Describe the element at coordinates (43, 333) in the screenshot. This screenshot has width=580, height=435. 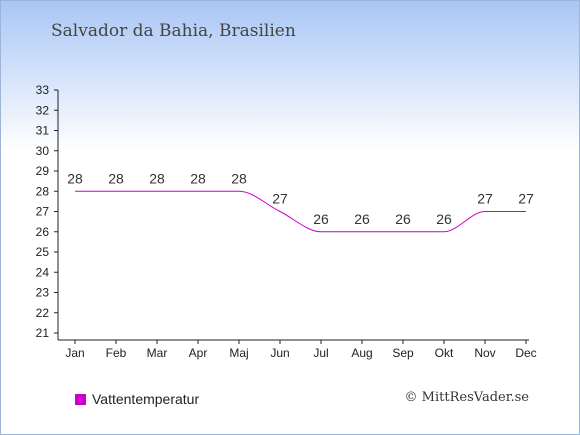
I see `y-tick-label: 21` at that location.